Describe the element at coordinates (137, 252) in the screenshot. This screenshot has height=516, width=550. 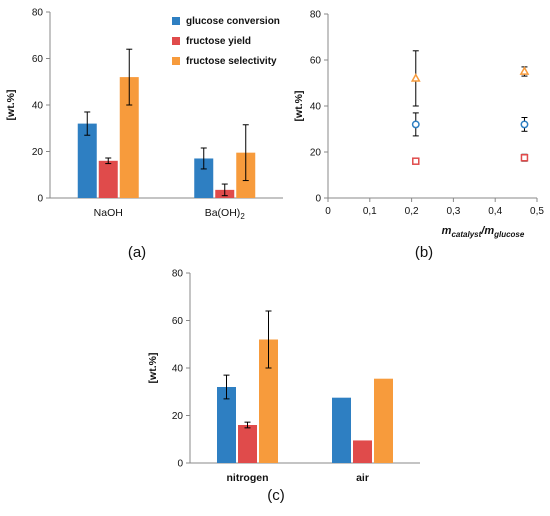
I see `panel-label: (a)` at that location.